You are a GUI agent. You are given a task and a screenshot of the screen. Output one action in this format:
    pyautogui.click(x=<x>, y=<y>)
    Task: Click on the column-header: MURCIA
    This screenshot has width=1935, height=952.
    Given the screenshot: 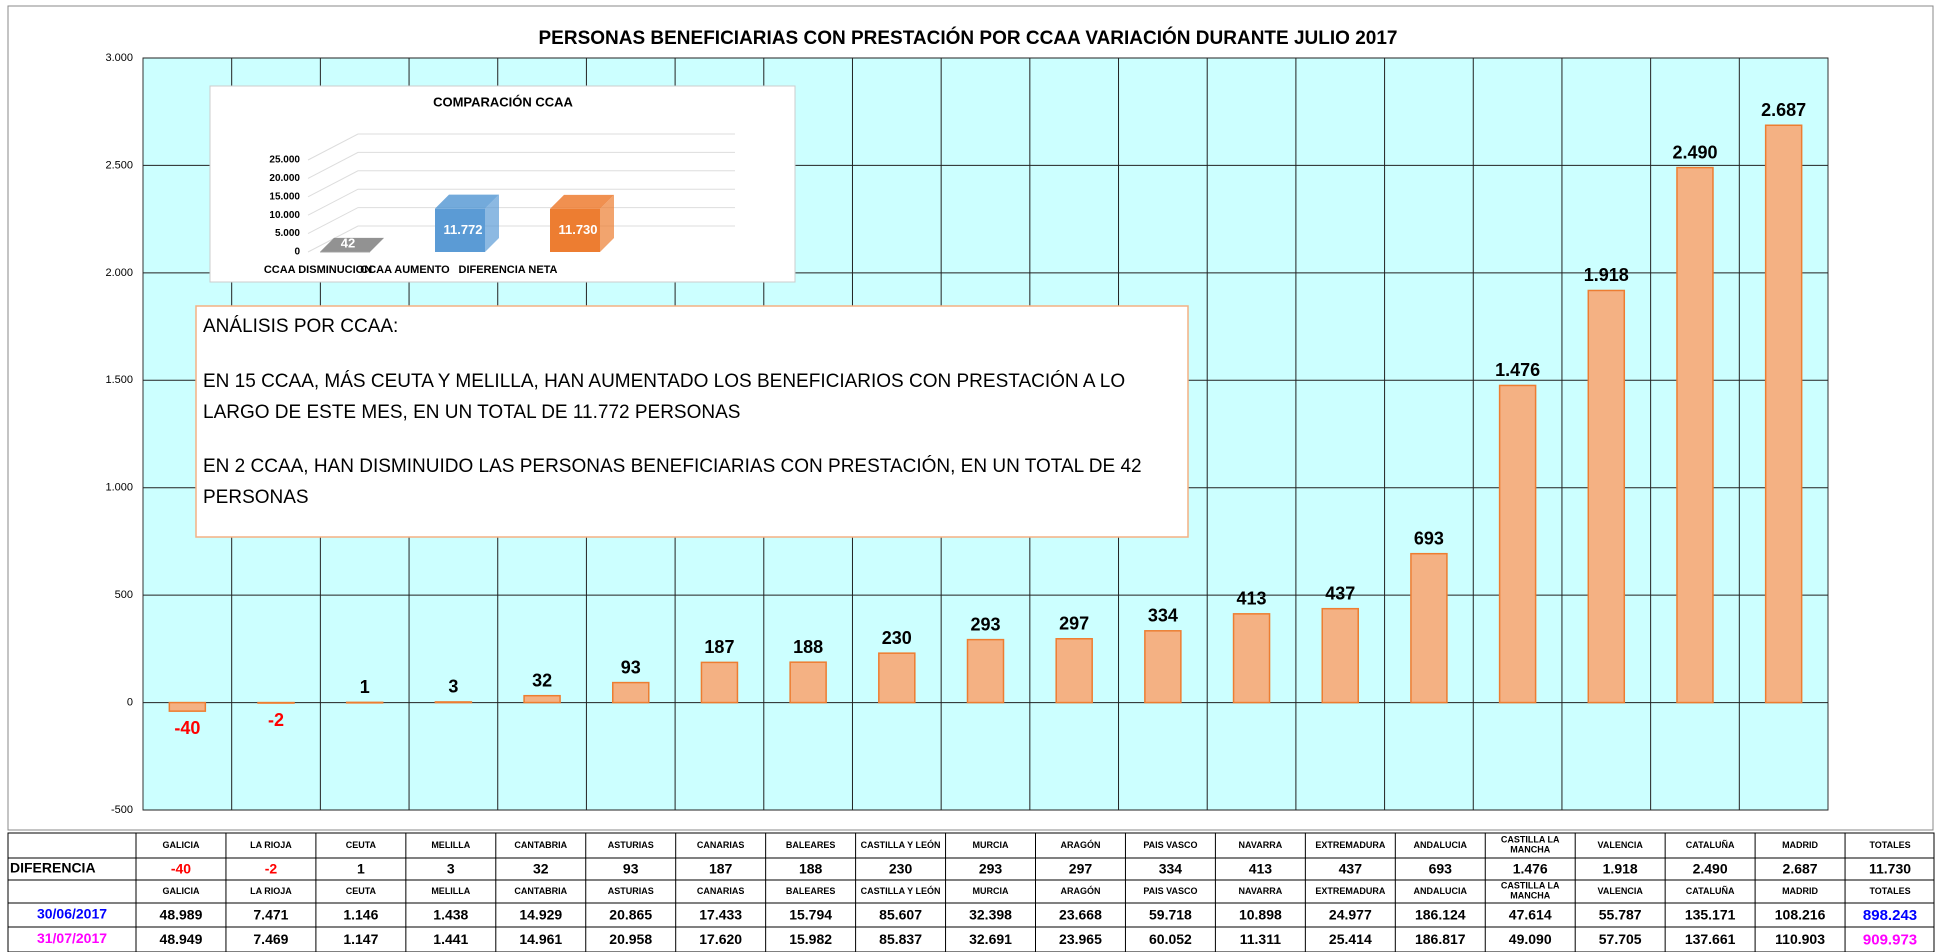 What is the action you would take?
    pyautogui.click(x=991, y=891)
    